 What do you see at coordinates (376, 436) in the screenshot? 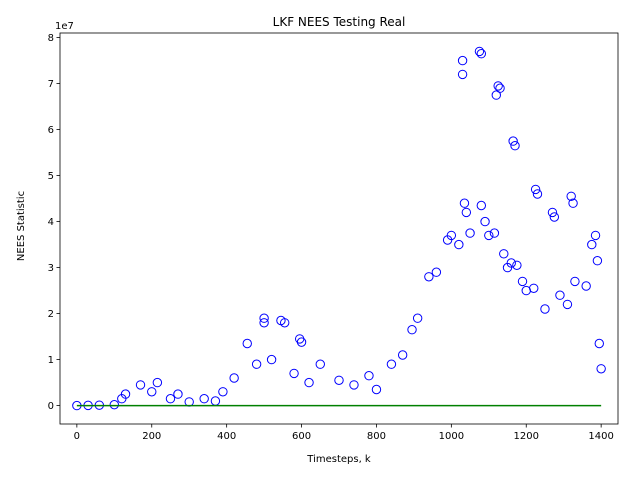
I see `x-tick-label: 800` at bounding box center [376, 436].